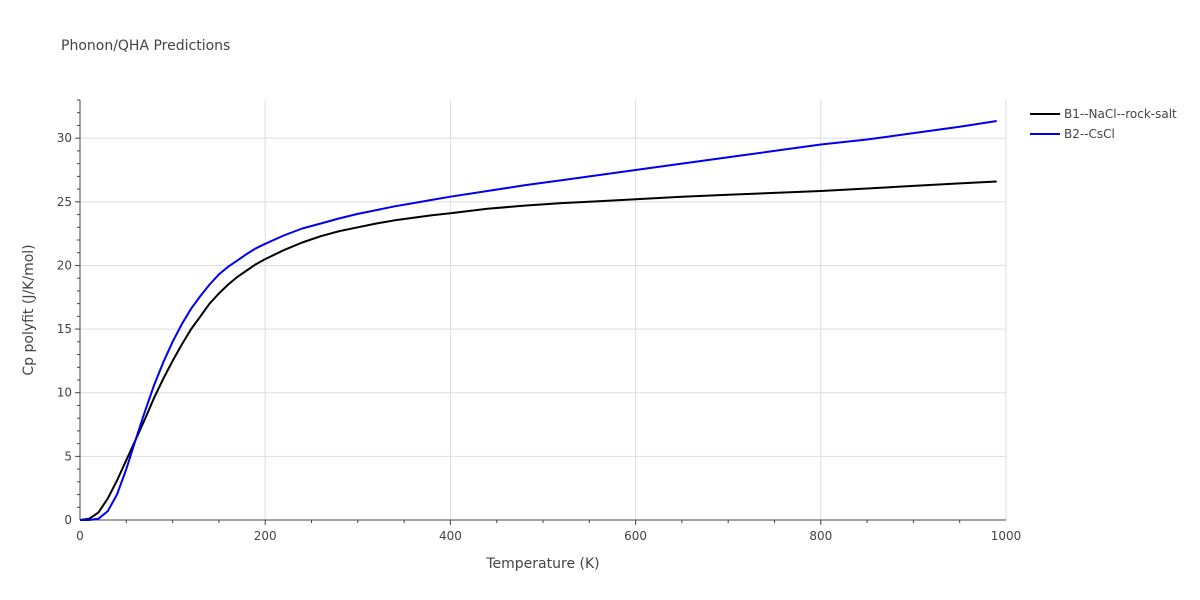  I want to click on y-tick-label: 20, so click(64, 265).